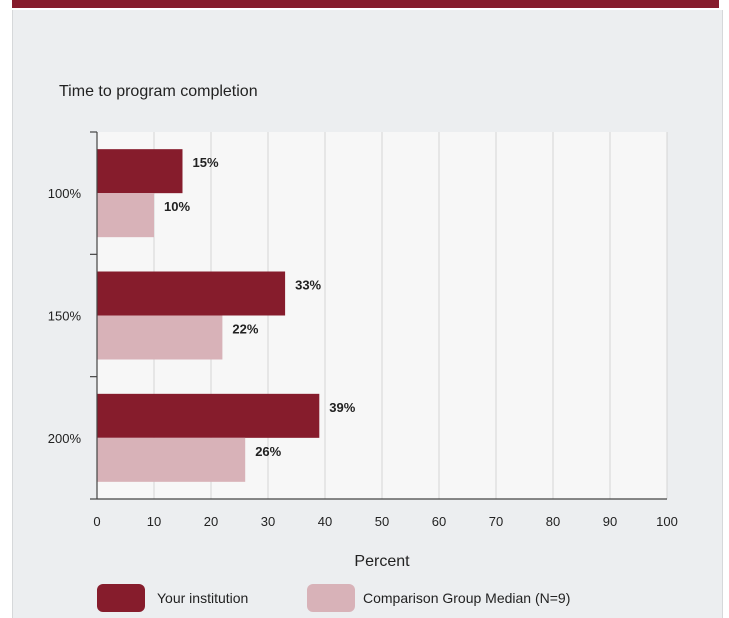  Describe the element at coordinates (154, 521) in the screenshot. I see `x-tick-label: 10` at that location.